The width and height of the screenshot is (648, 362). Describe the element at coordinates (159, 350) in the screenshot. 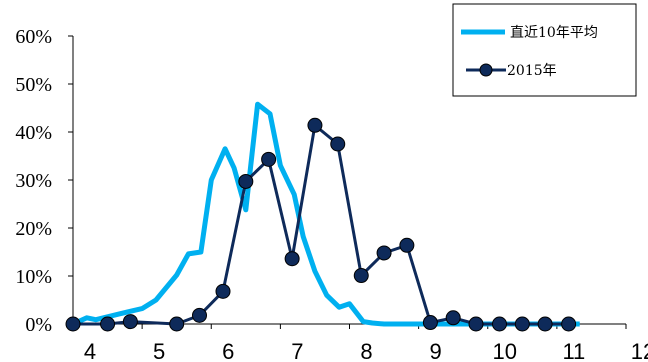

I see `x-tick-label: 5` at that location.